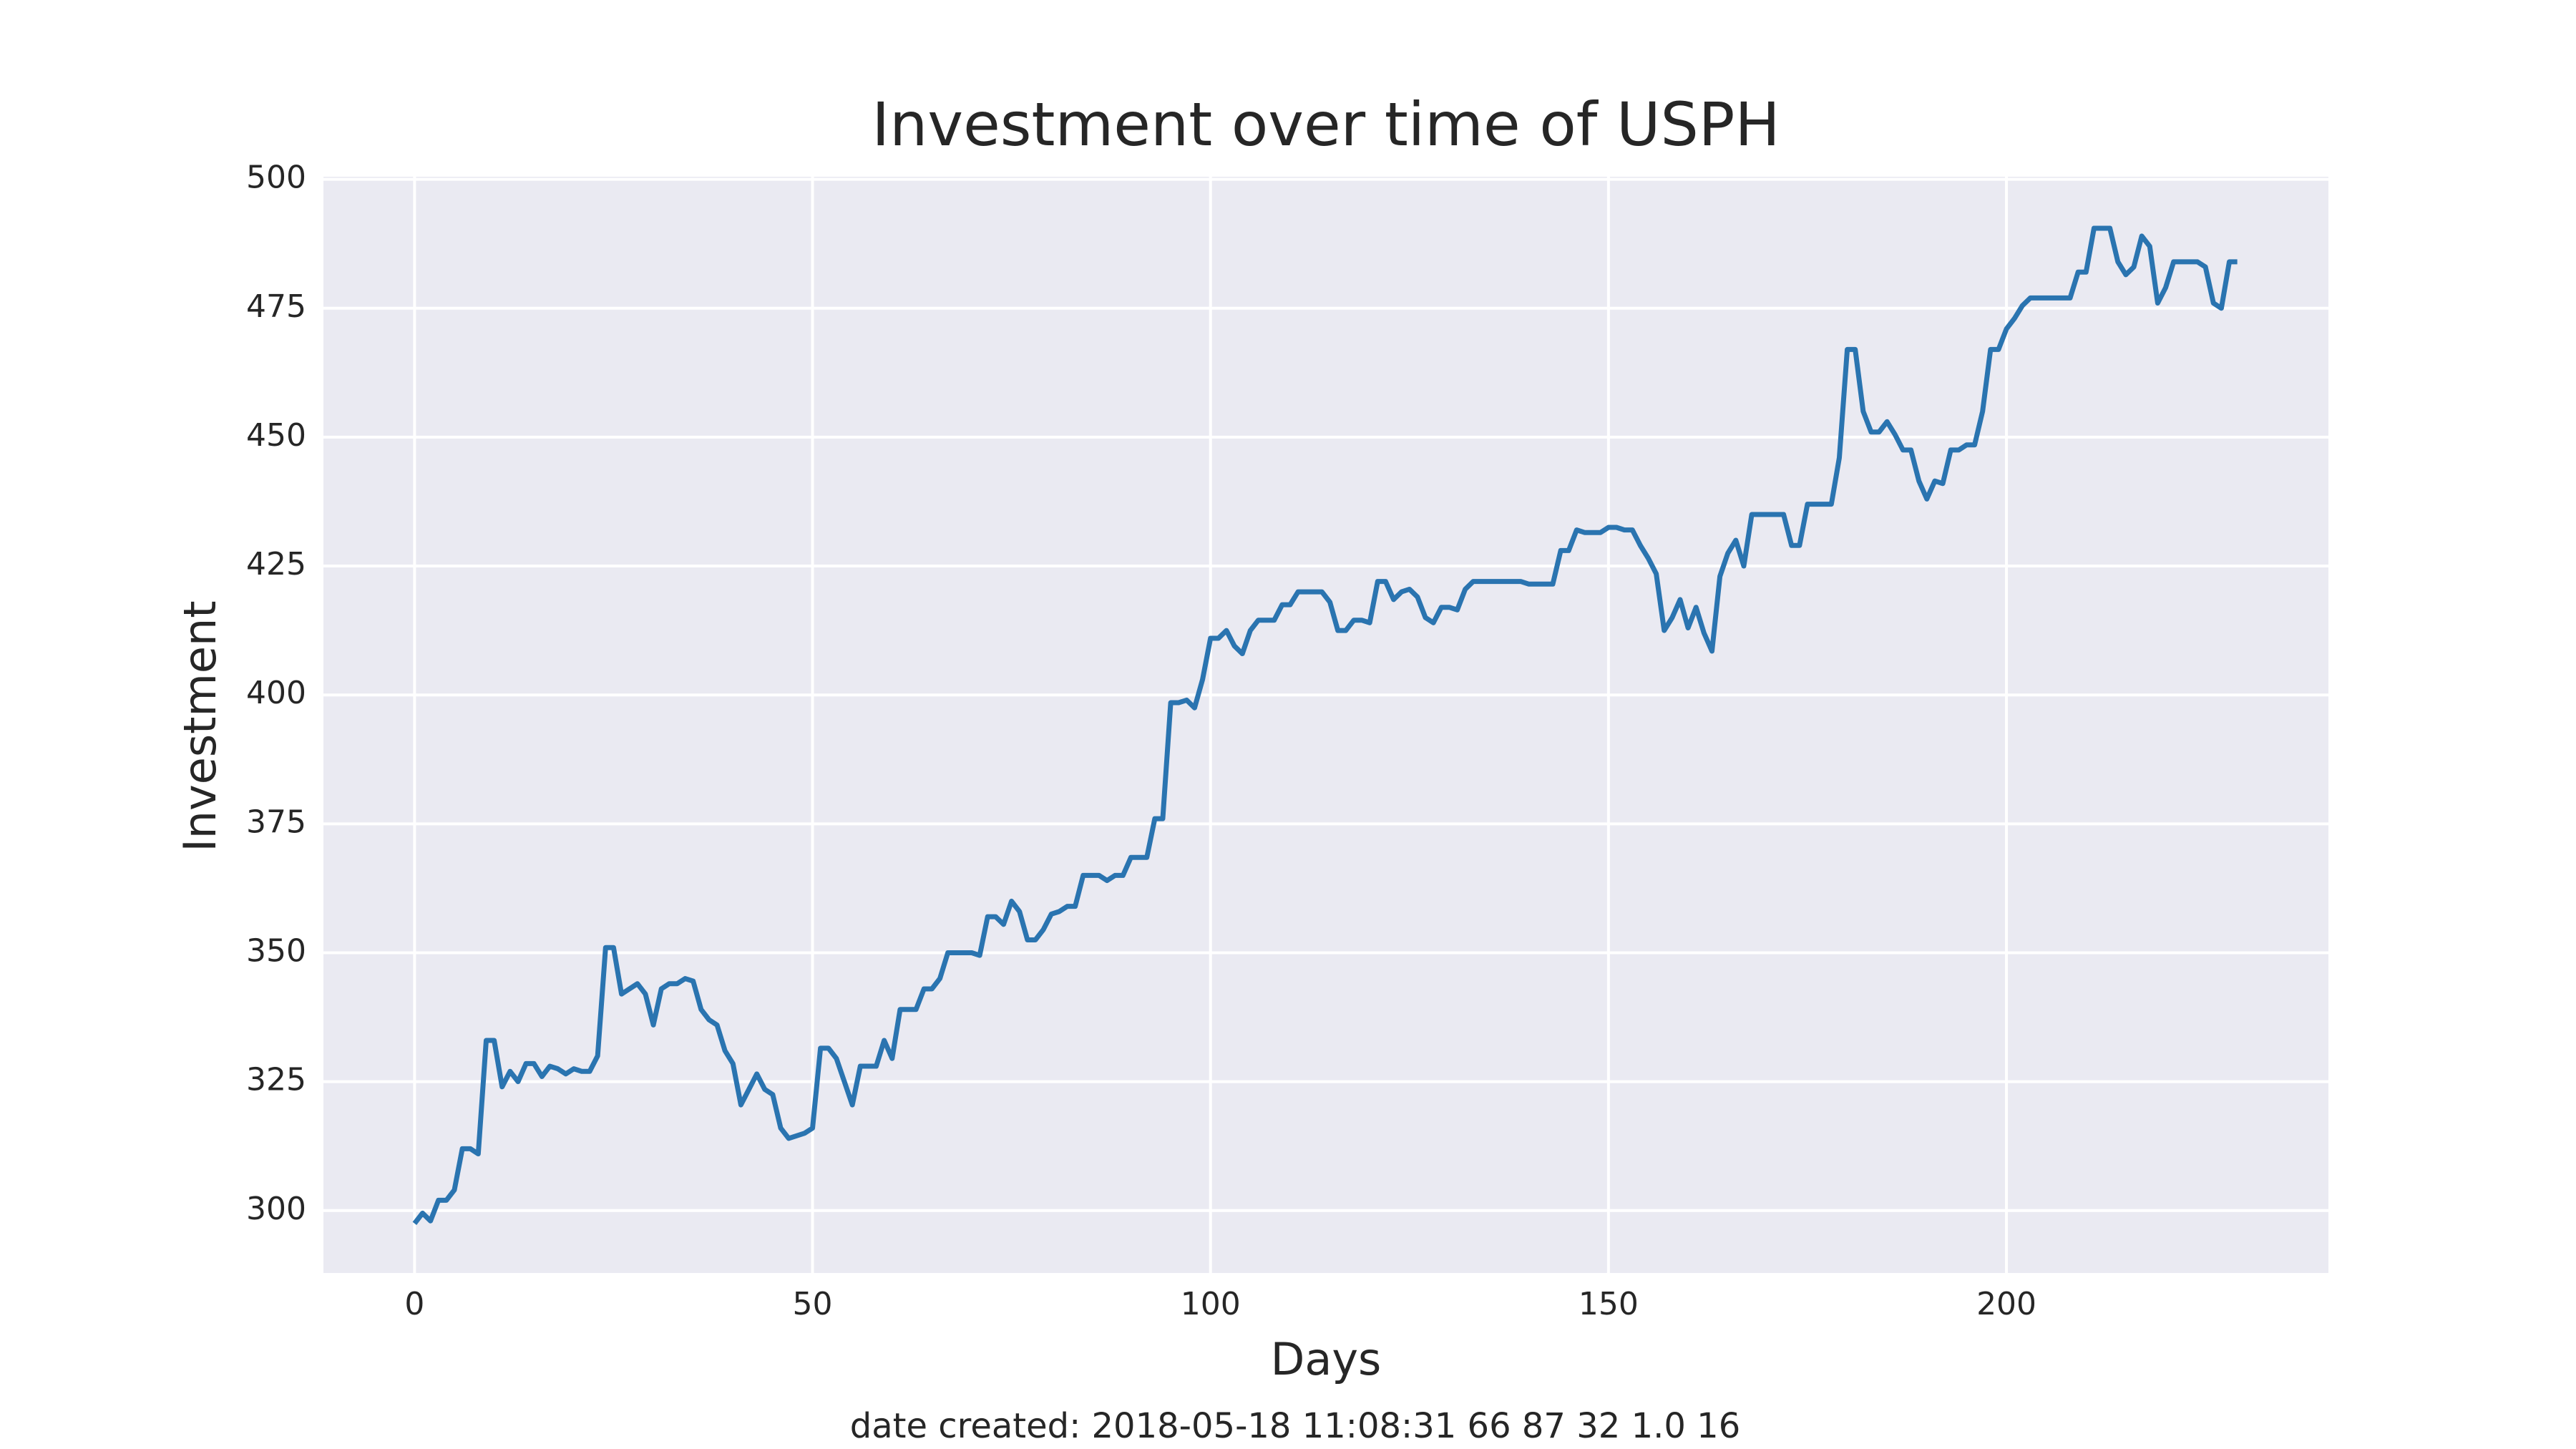  What do you see at coordinates (276, 822) in the screenshot?
I see `y-tick-label: 375` at bounding box center [276, 822].